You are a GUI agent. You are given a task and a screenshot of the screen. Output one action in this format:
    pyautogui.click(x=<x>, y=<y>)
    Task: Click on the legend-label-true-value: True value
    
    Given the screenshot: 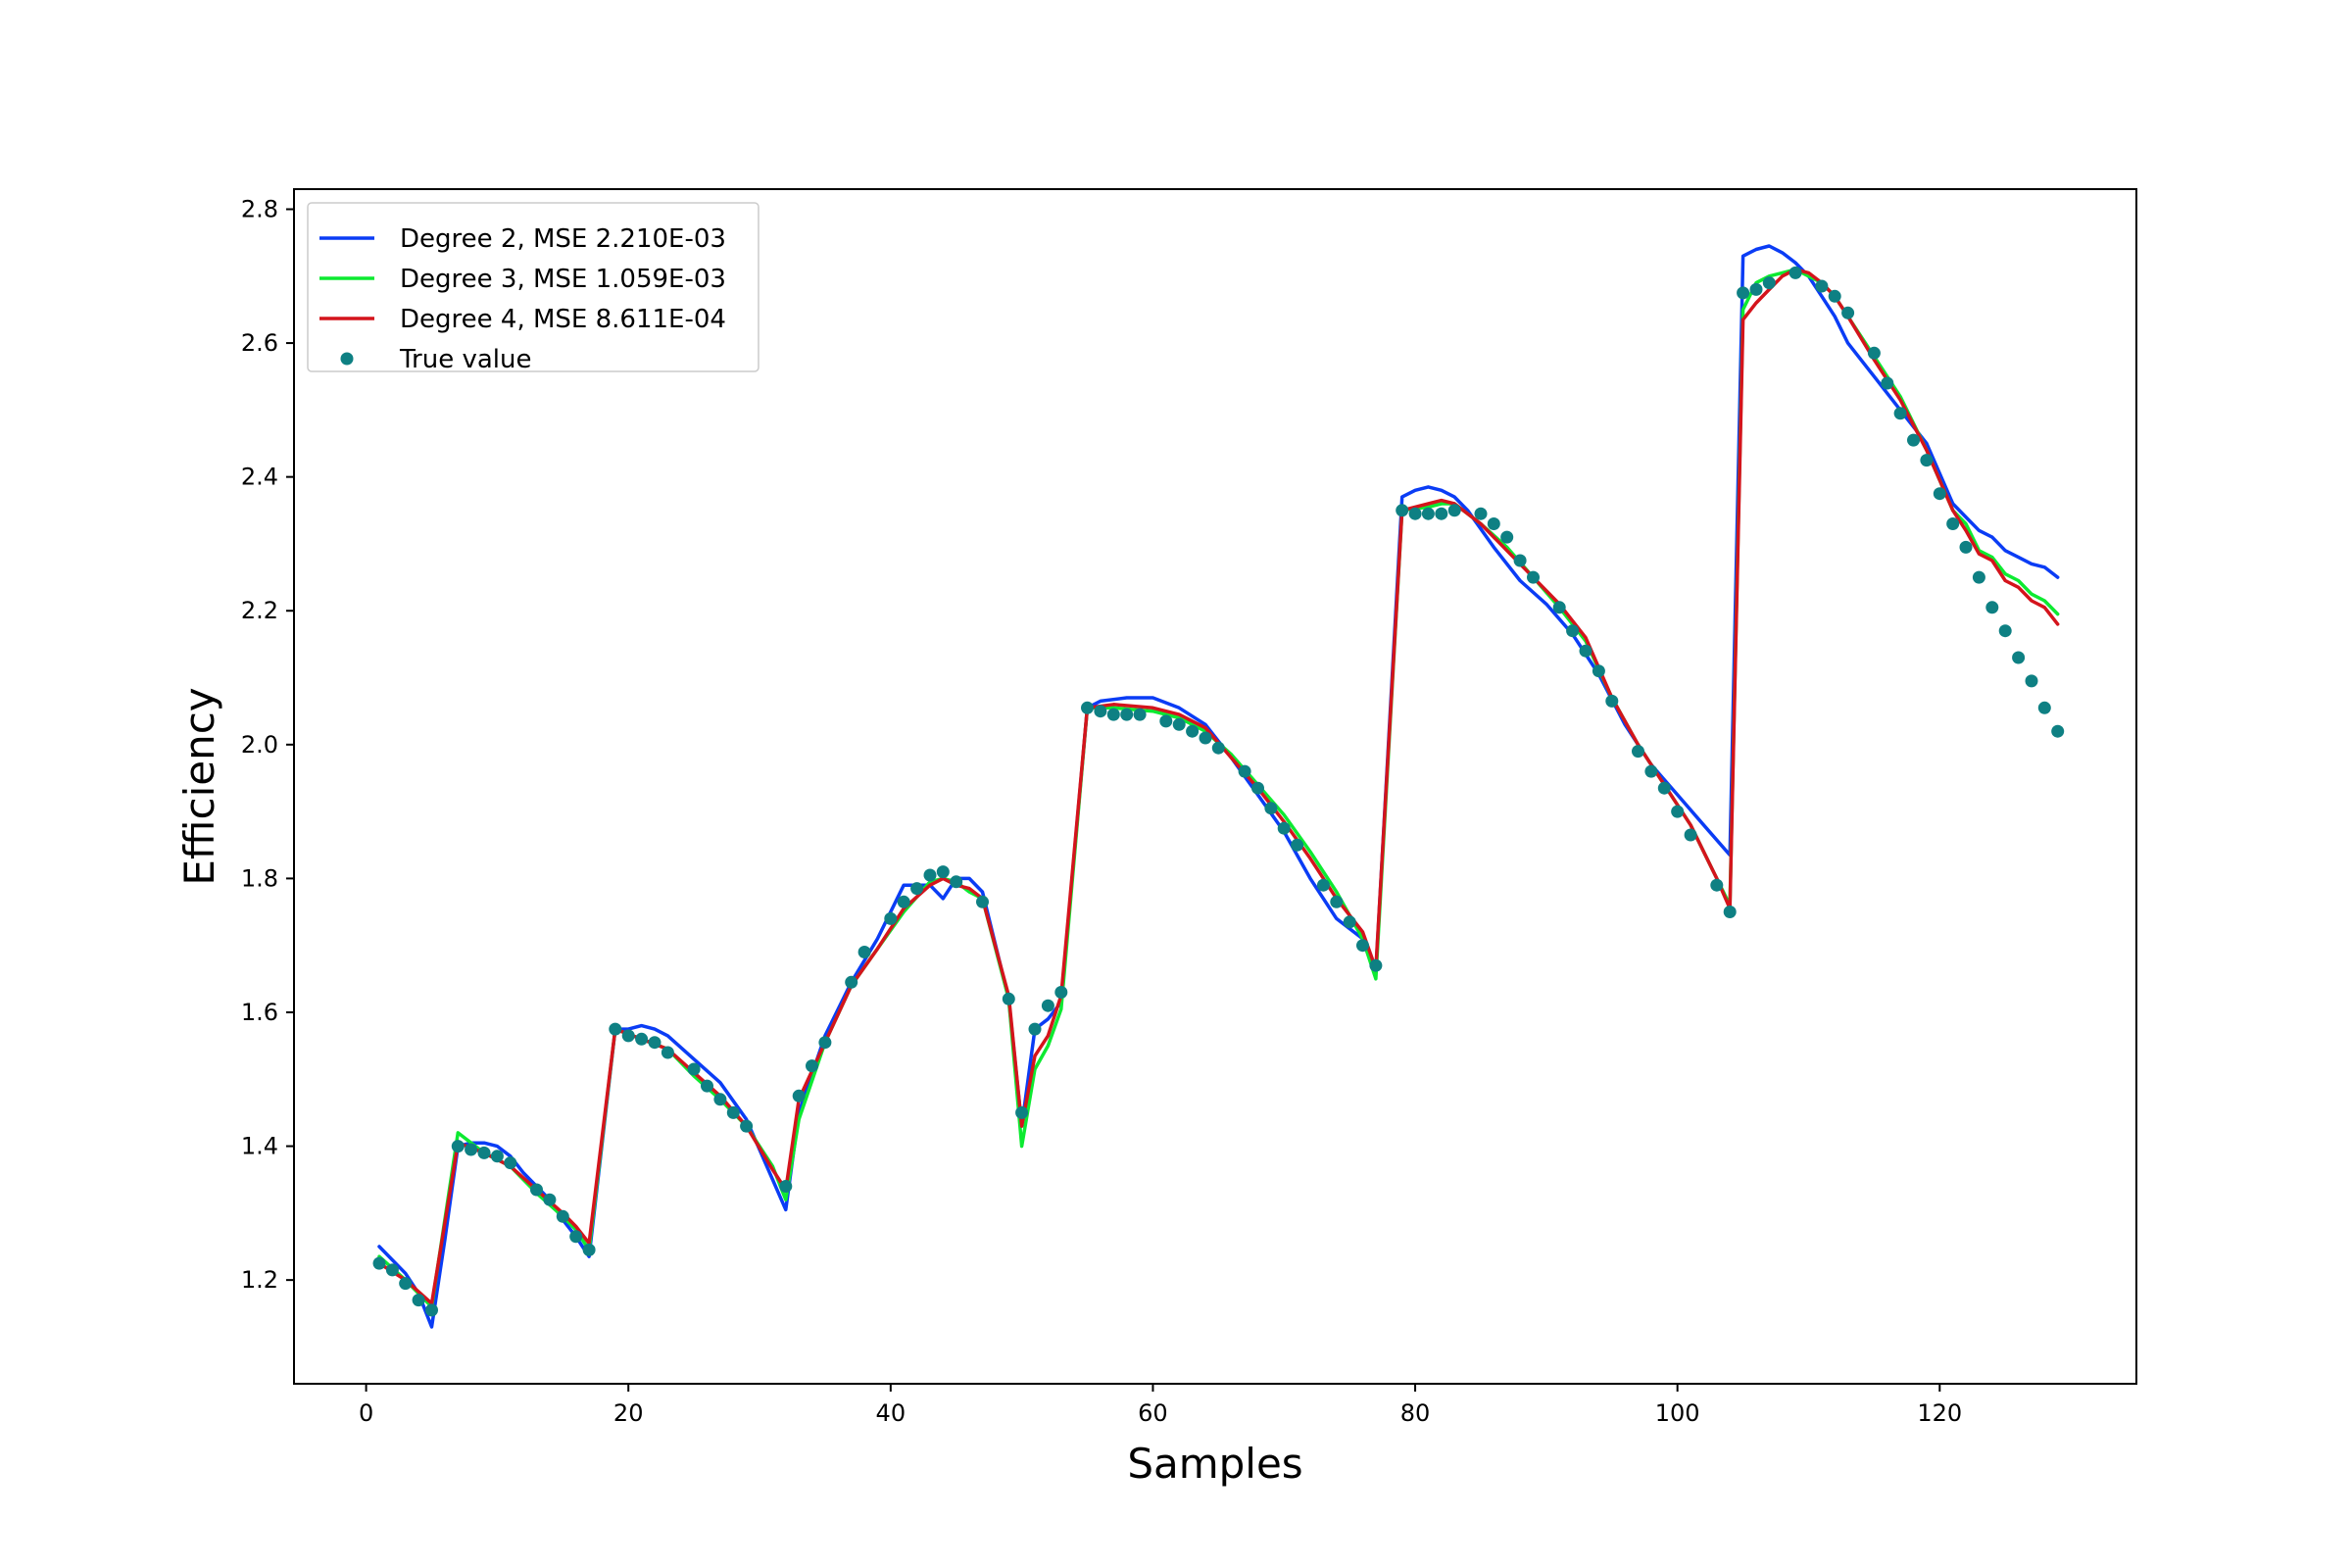 What is the action you would take?
    pyautogui.click(x=465, y=359)
    